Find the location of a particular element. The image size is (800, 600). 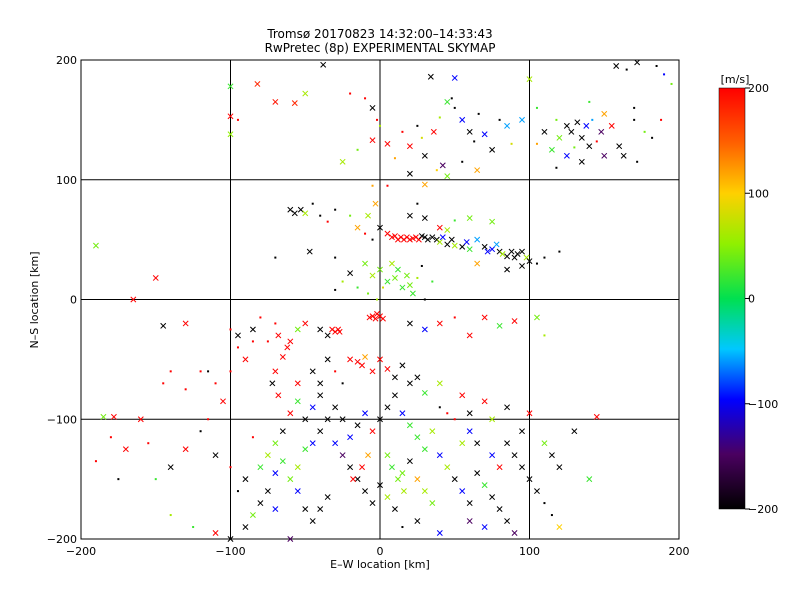

y-tick-label: 100 is located at coordinates (66, 180).